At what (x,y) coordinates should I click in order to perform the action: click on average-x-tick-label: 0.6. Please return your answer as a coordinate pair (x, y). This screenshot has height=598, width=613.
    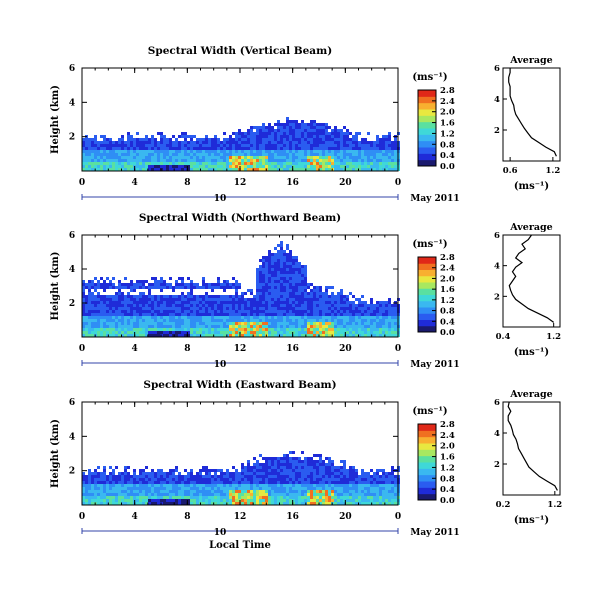
    Looking at the image, I should click on (510, 171).